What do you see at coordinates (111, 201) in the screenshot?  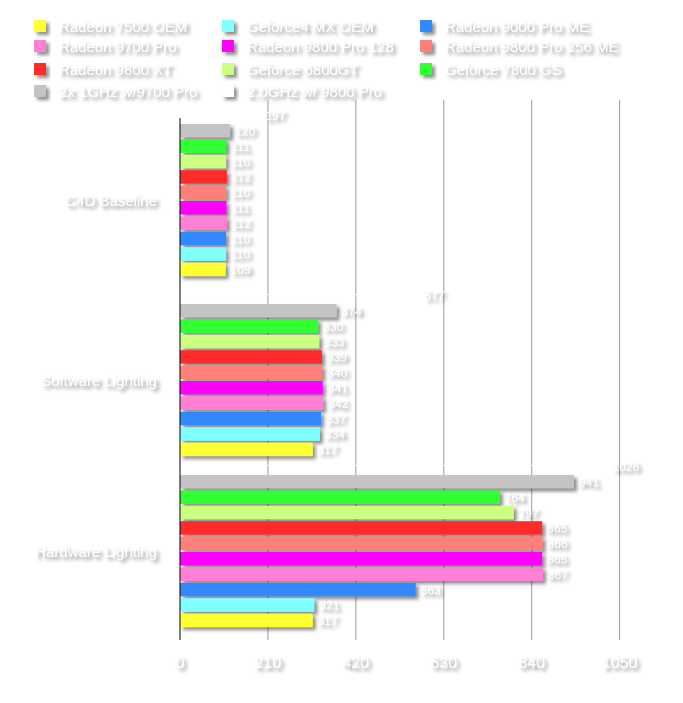 I see `category-label: C4D Baseline` at bounding box center [111, 201].